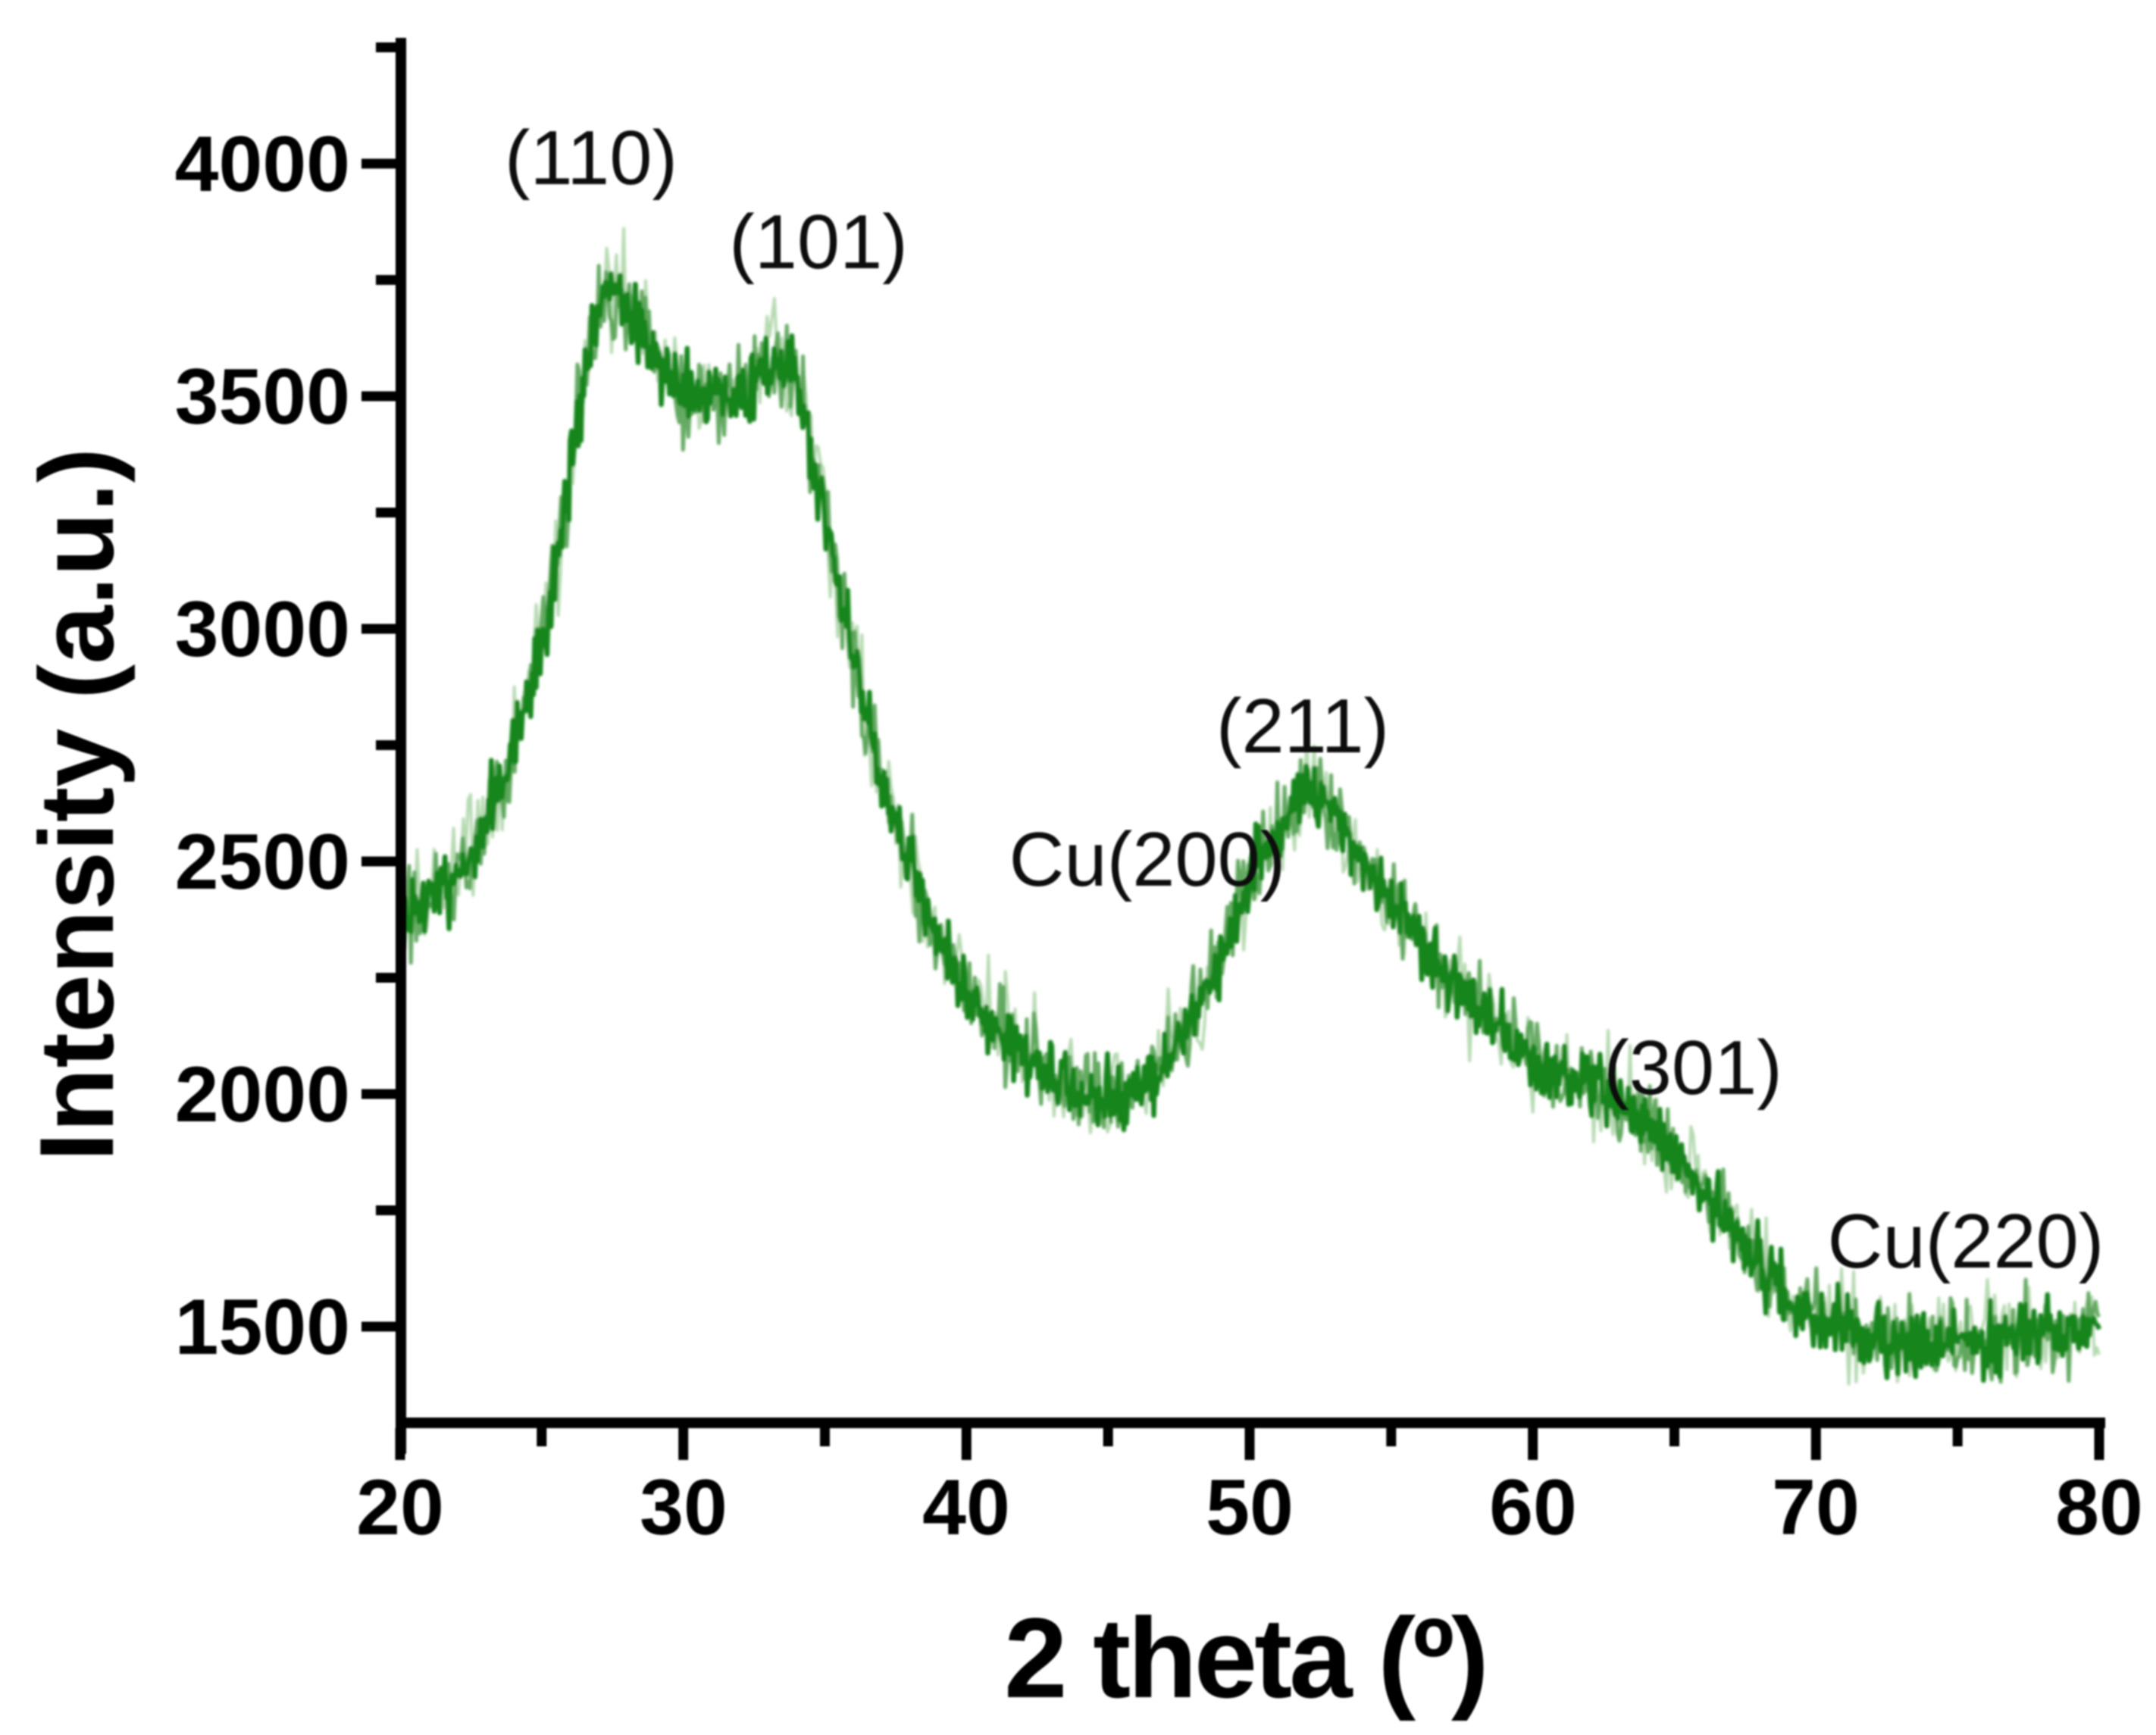 The width and height of the screenshot is (2156, 1735). What do you see at coordinates (262, 1327) in the screenshot?
I see `svg-text: 1500` at bounding box center [262, 1327].